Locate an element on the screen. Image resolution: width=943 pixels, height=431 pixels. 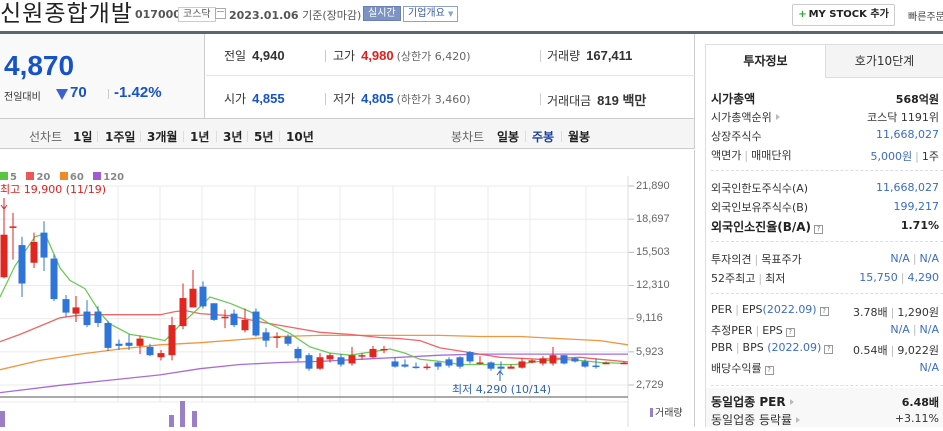
ma5-label: 5 is located at coordinates (13, 177).